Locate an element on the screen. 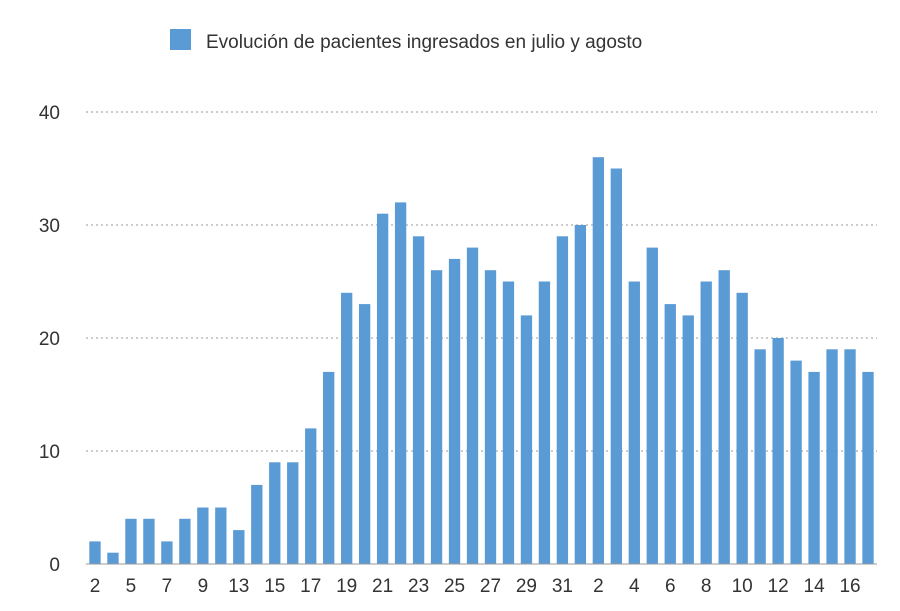 The width and height of the screenshot is (900, 611). x-tick-label: 10 is located at coordinates (742, 586).